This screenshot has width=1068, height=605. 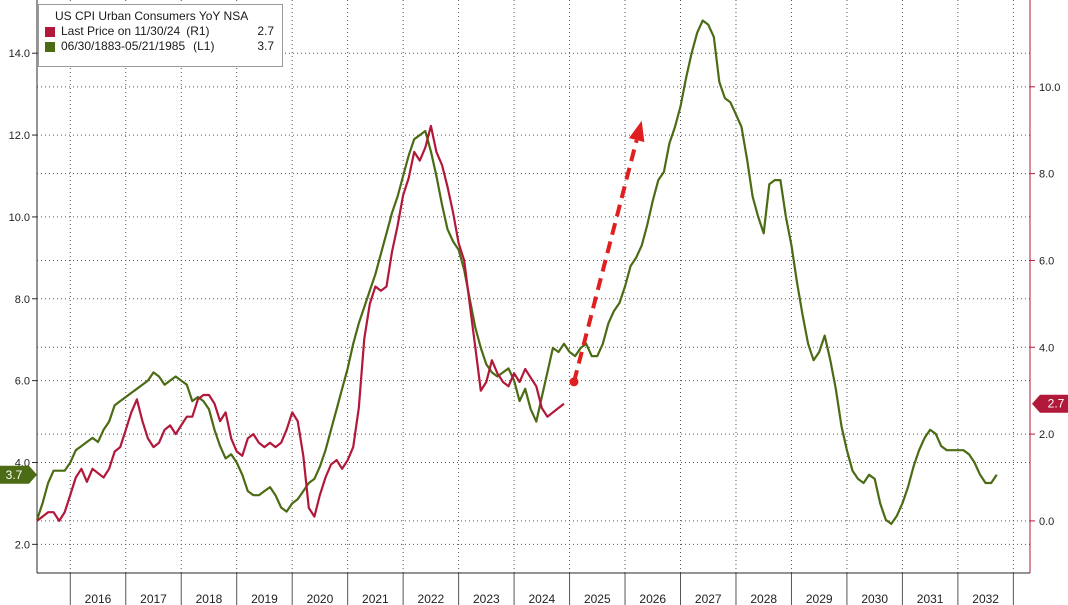 What do you see at coordinates (708, 598) in the screenshot?
I see `x-tick-label: 2027` at bounding box center [708, 598].